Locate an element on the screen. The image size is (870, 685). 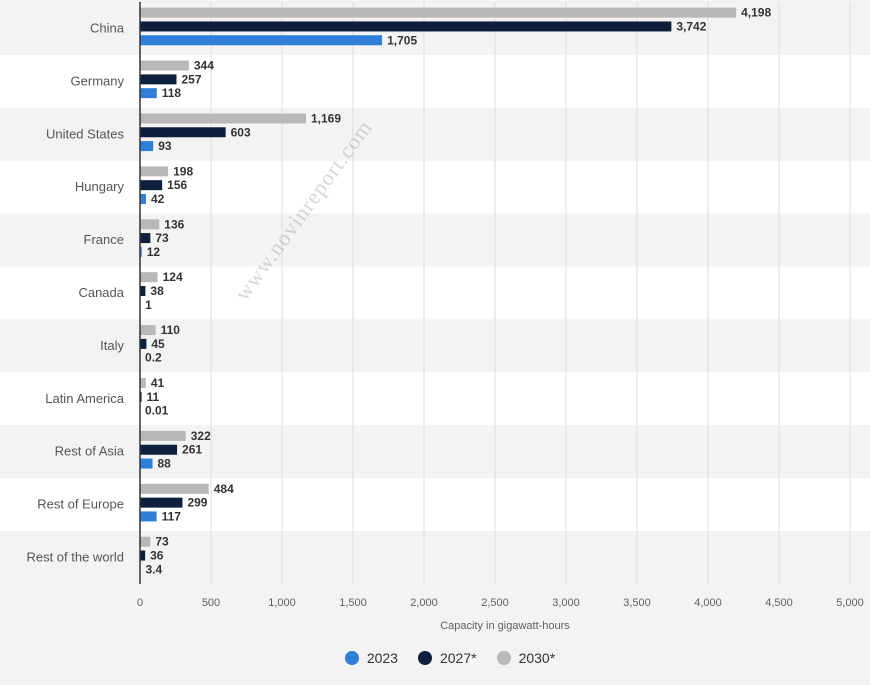
data-label: 136 is located at coordinates (174, 224).